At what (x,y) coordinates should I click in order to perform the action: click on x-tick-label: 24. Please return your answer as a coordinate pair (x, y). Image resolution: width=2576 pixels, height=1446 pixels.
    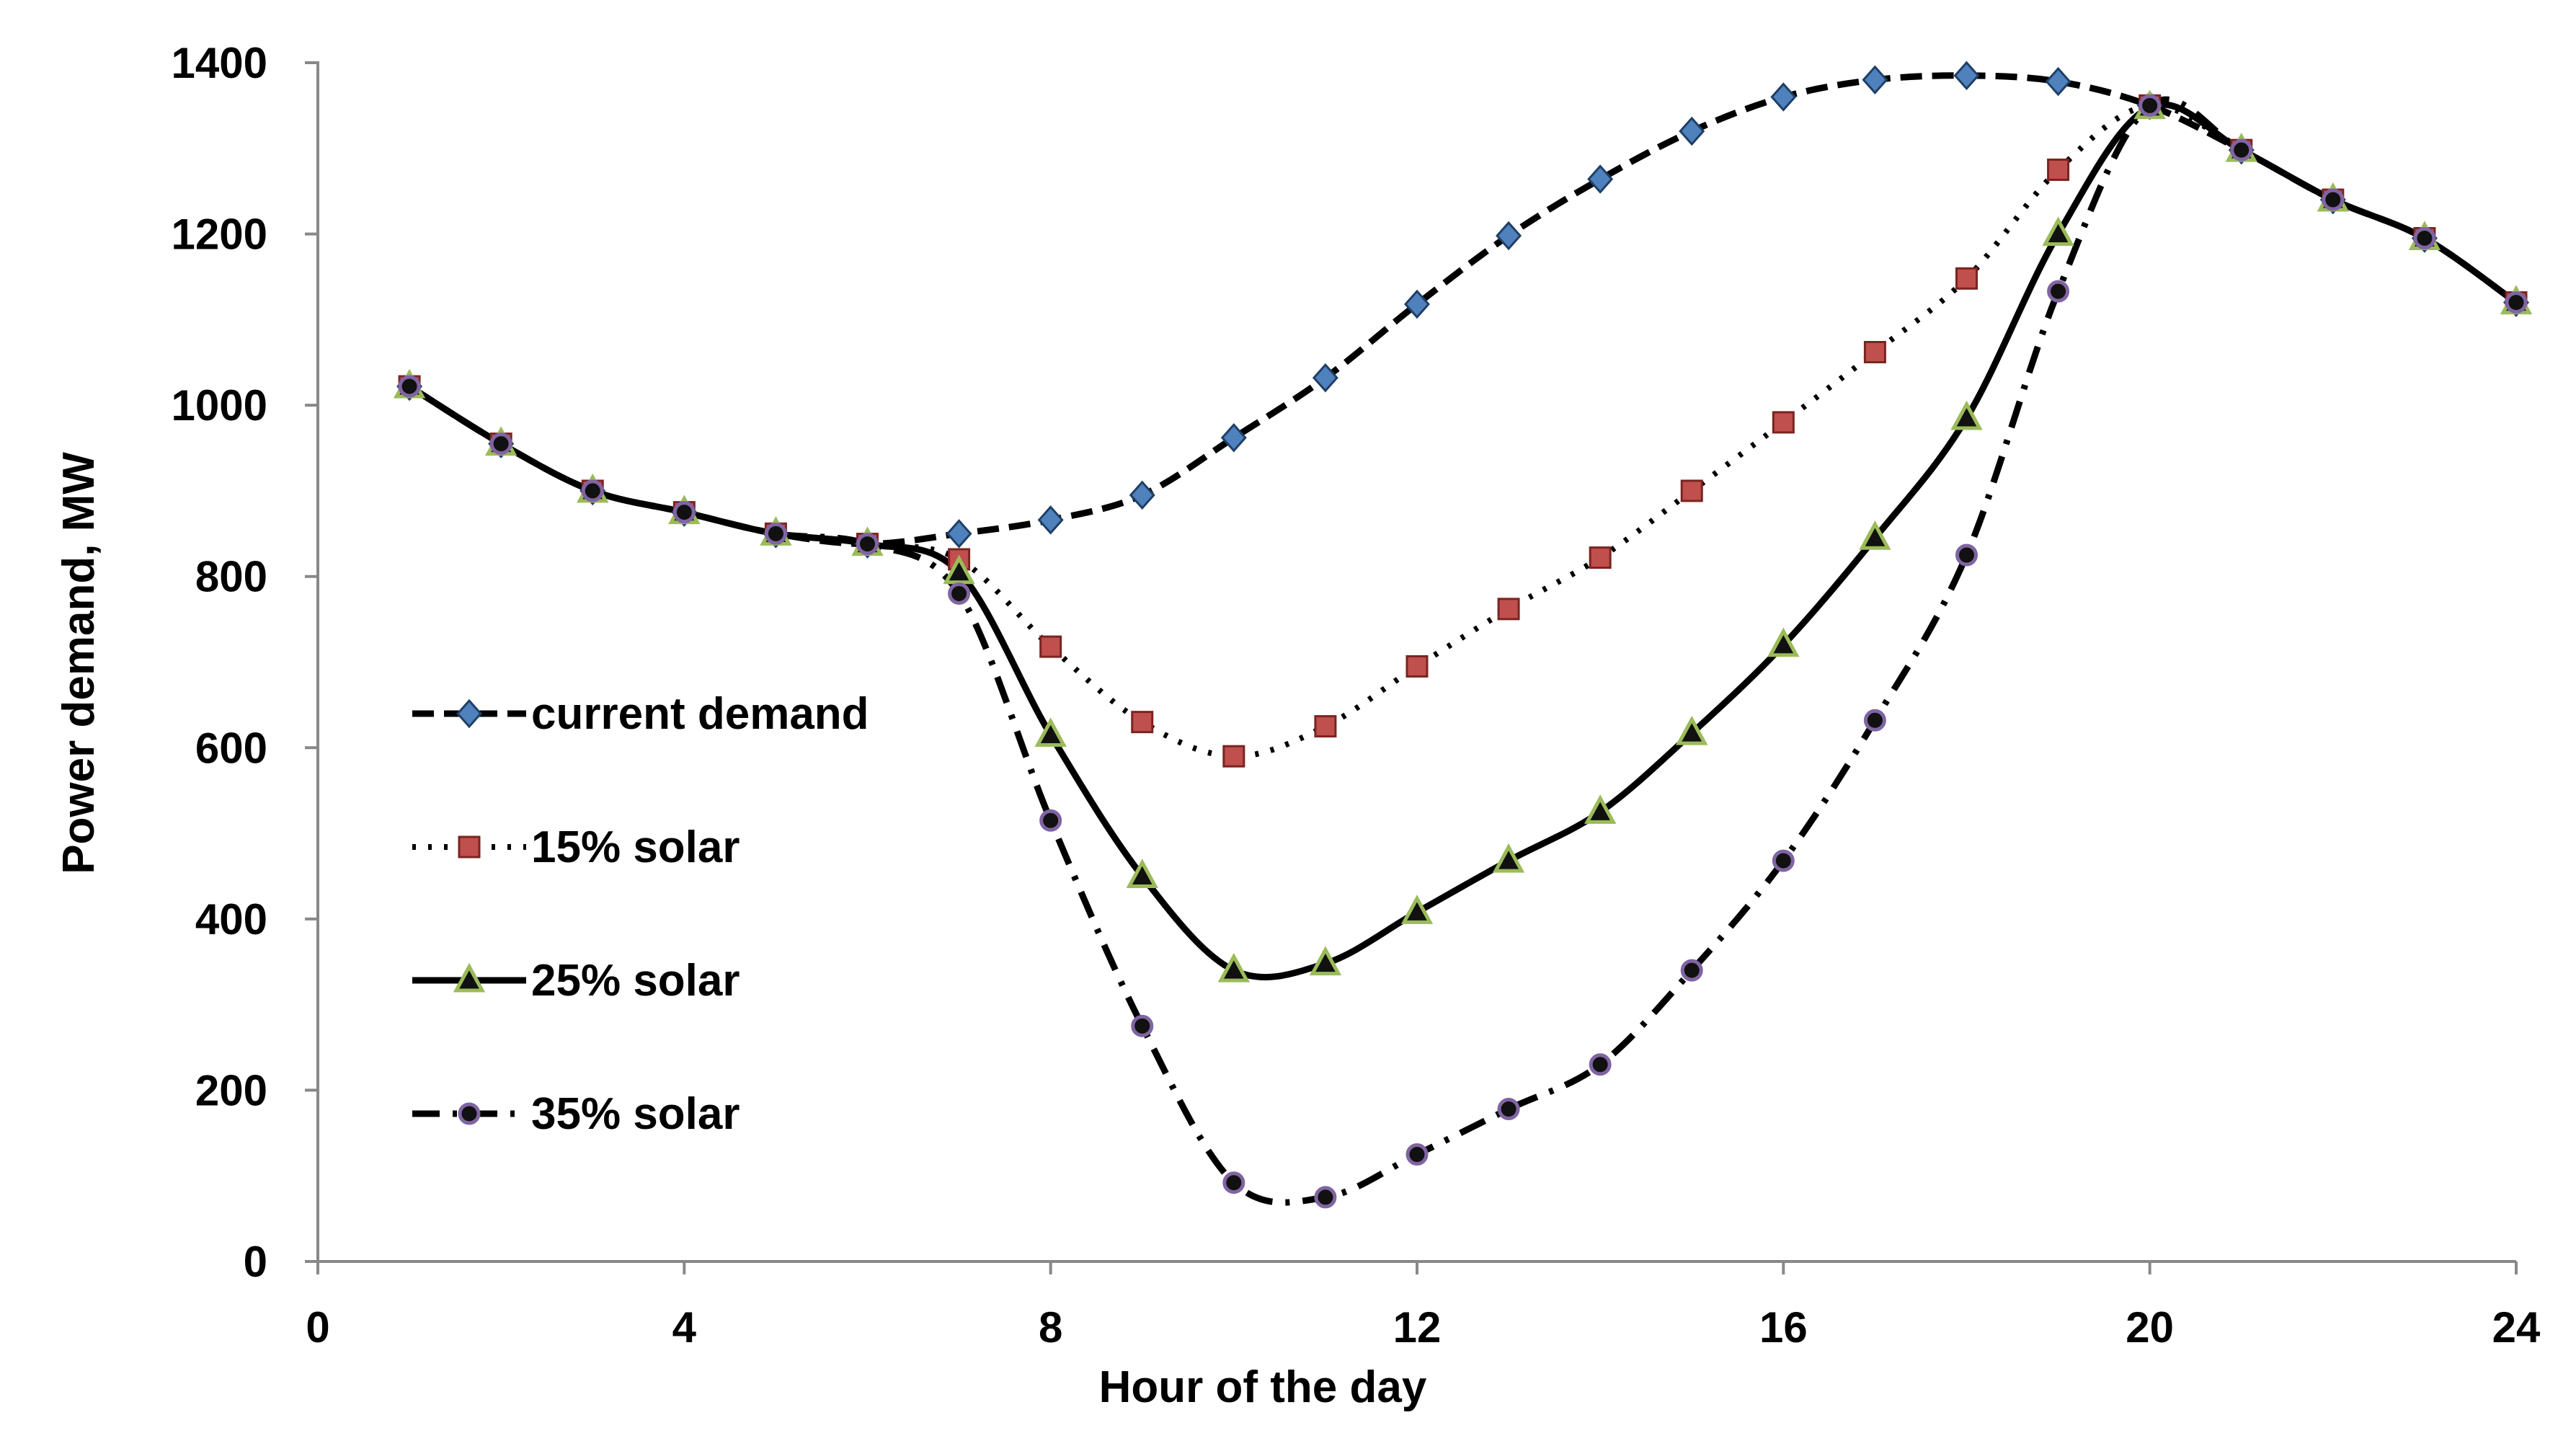
    Looking at the image, I should click on (2516, 1327).